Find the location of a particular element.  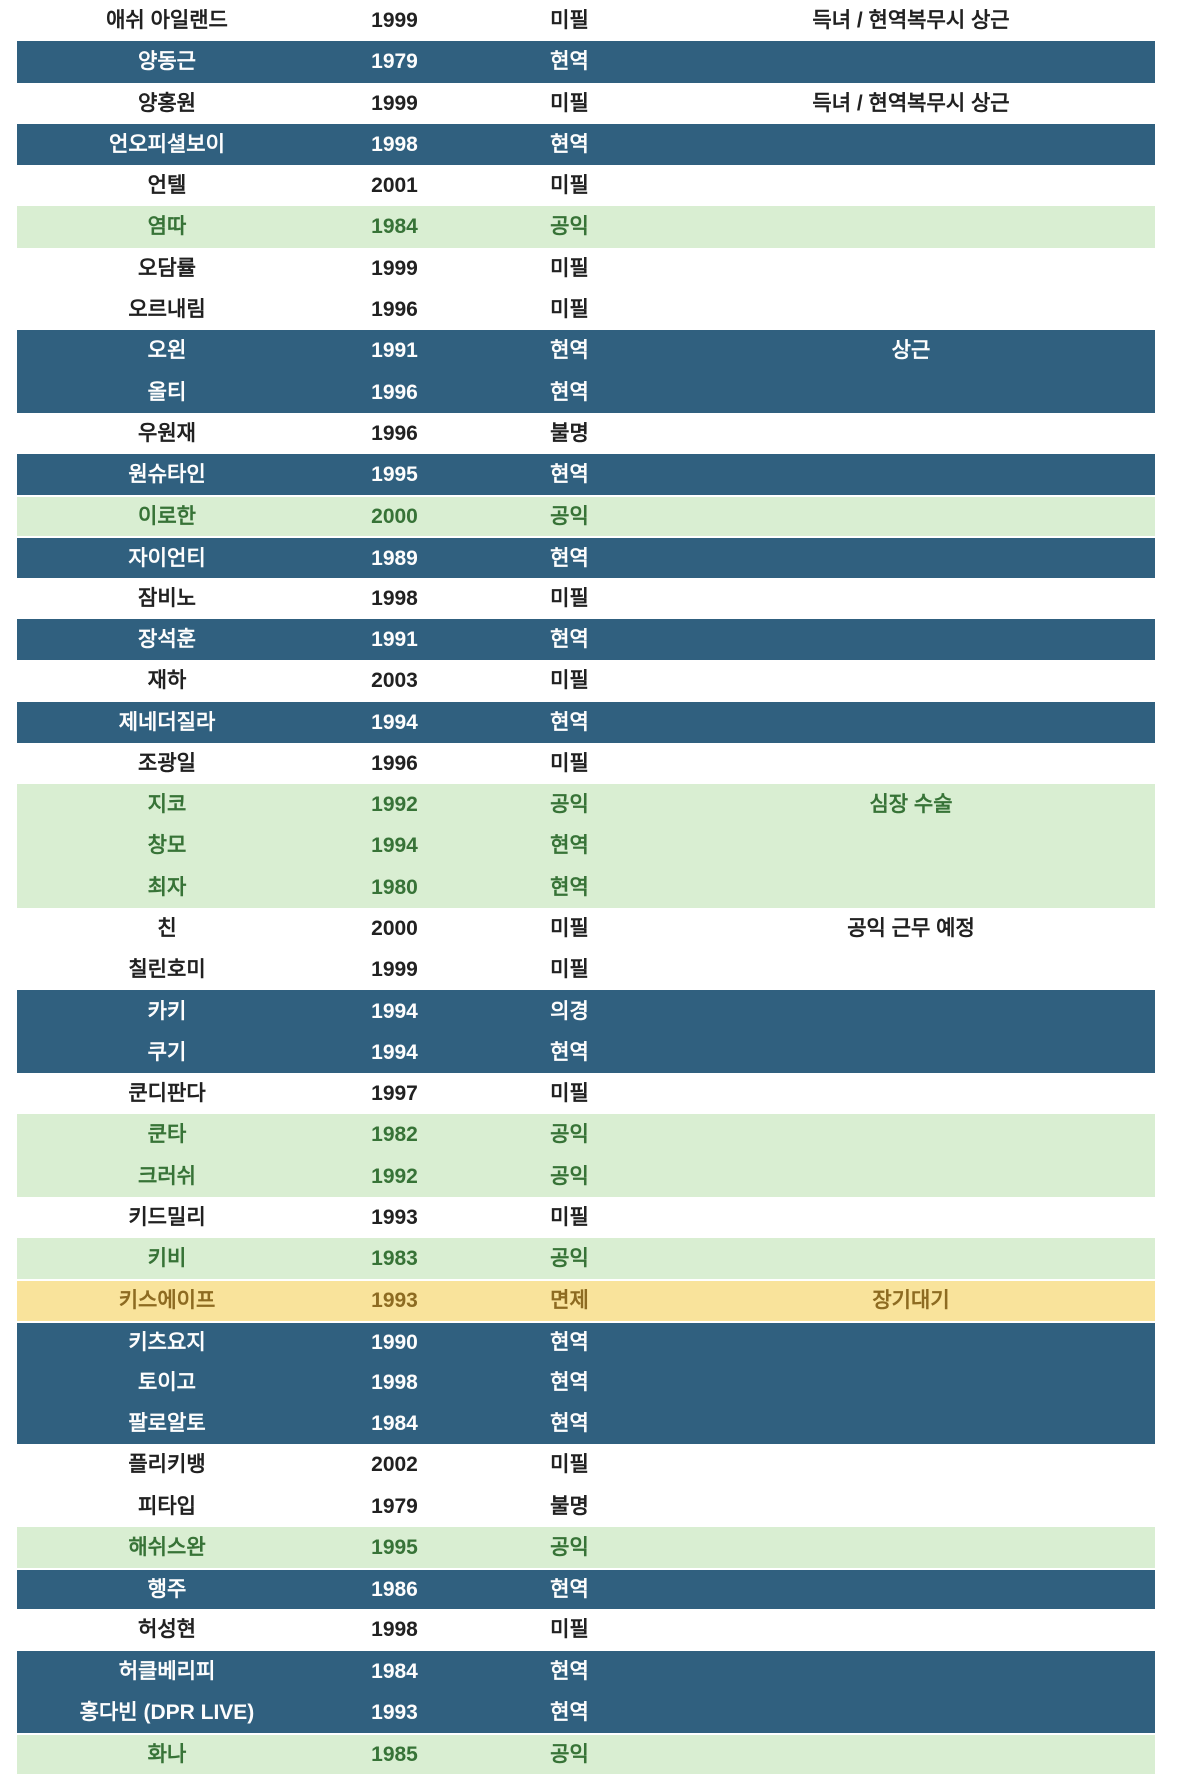

table-row: 장석훈 1991 현역 is located at coordinates (586, 639).